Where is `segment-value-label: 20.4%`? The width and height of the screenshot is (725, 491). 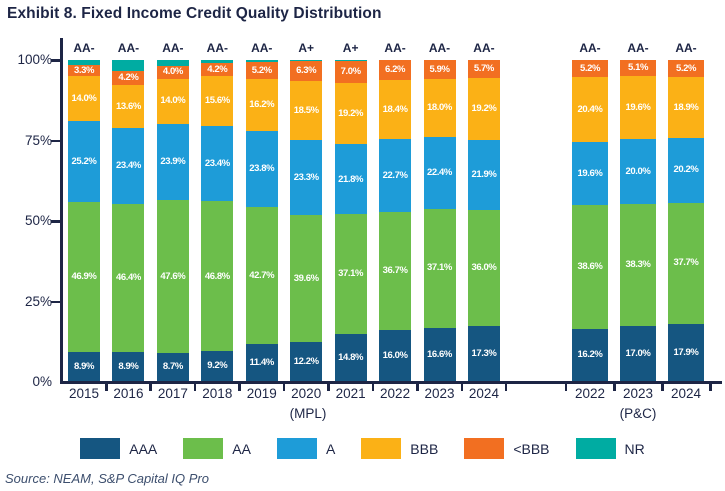
segment-value-label: 20.4% is located at coordinates (590, 109).